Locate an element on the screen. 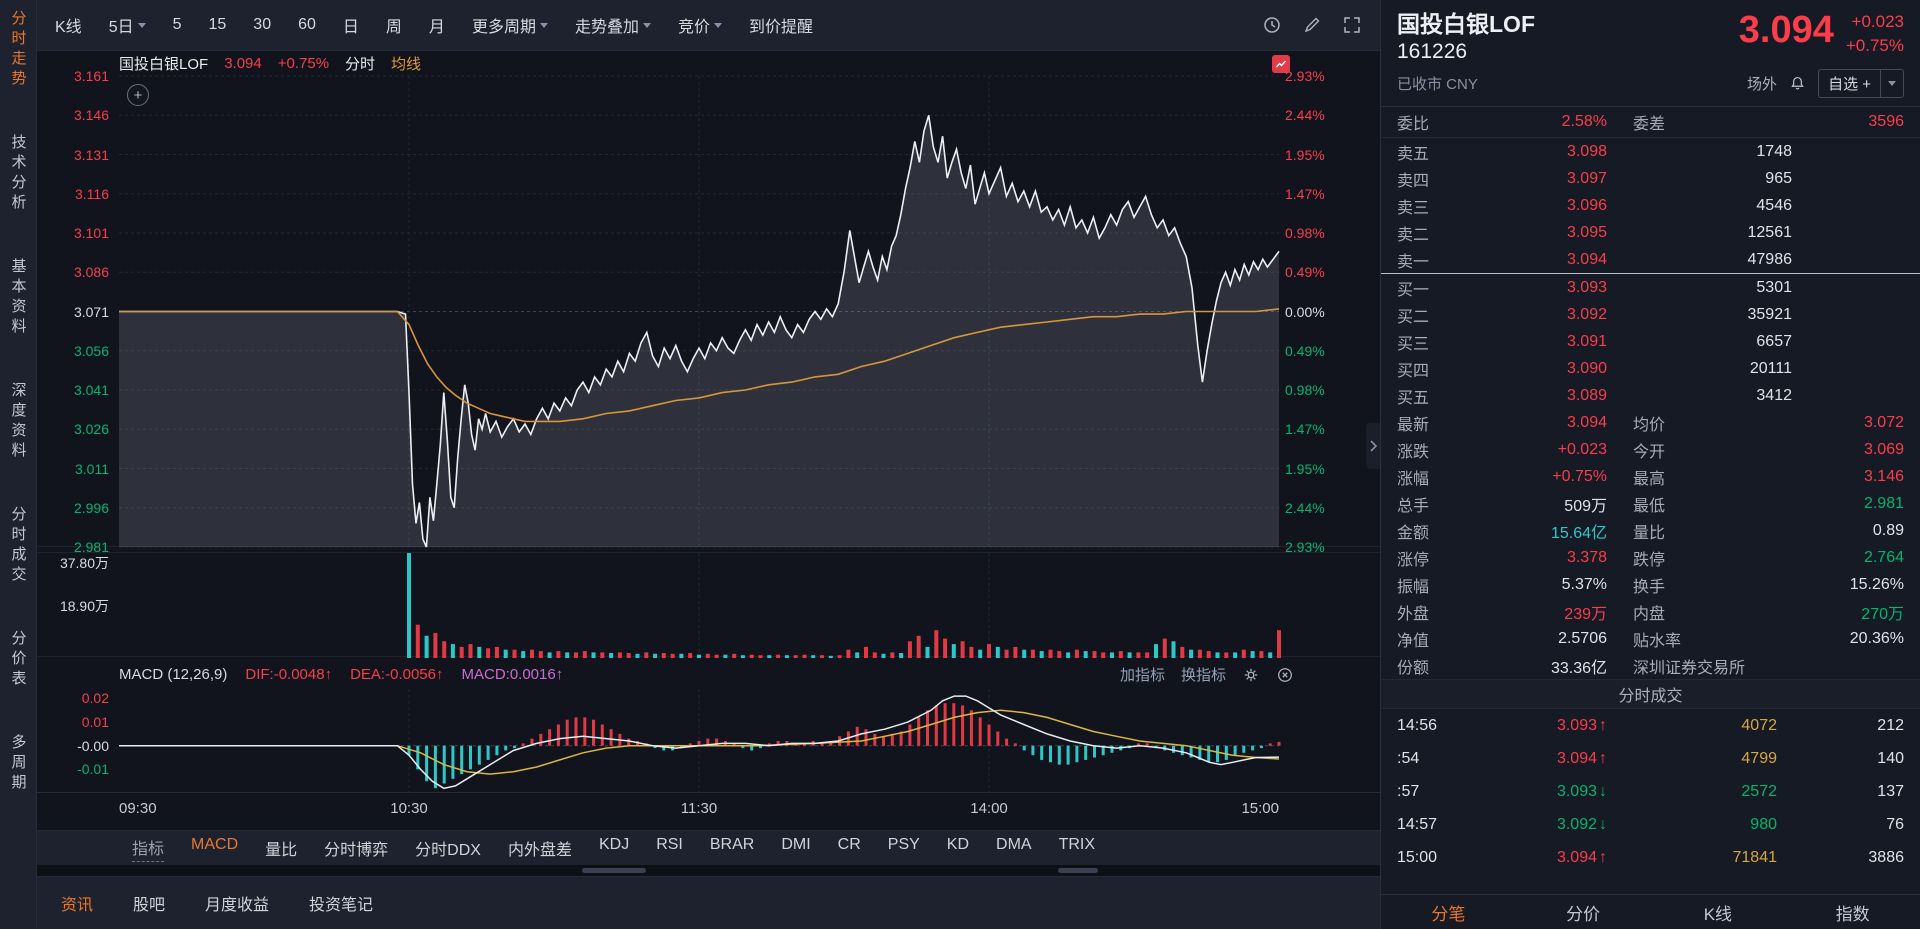 This screenshot has height=929, width=1920. order-book-row: 卖一 3.094 47986 is located at coordinates (1650, 260).